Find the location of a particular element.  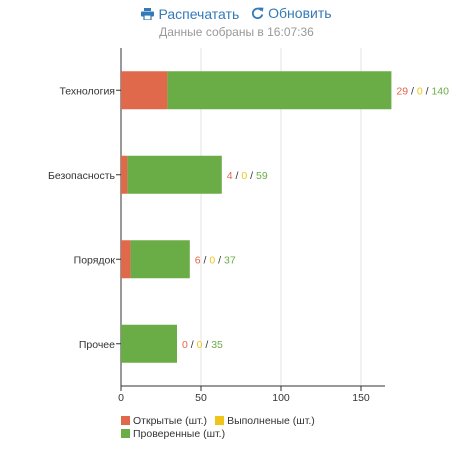

x-tick-label: 0 is located at coordinates (121, 398).